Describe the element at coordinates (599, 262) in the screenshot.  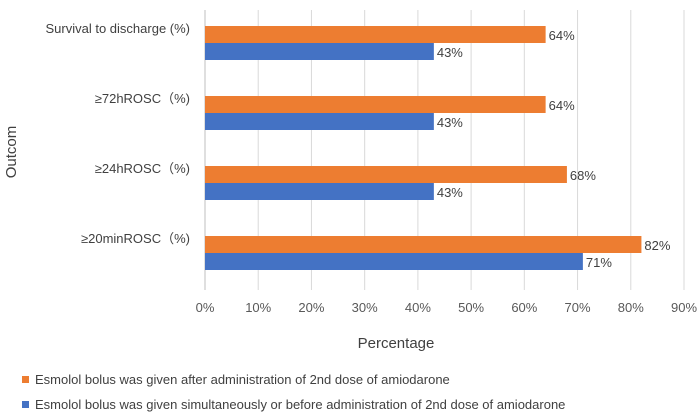
I see `data-label: 71%` at that location.